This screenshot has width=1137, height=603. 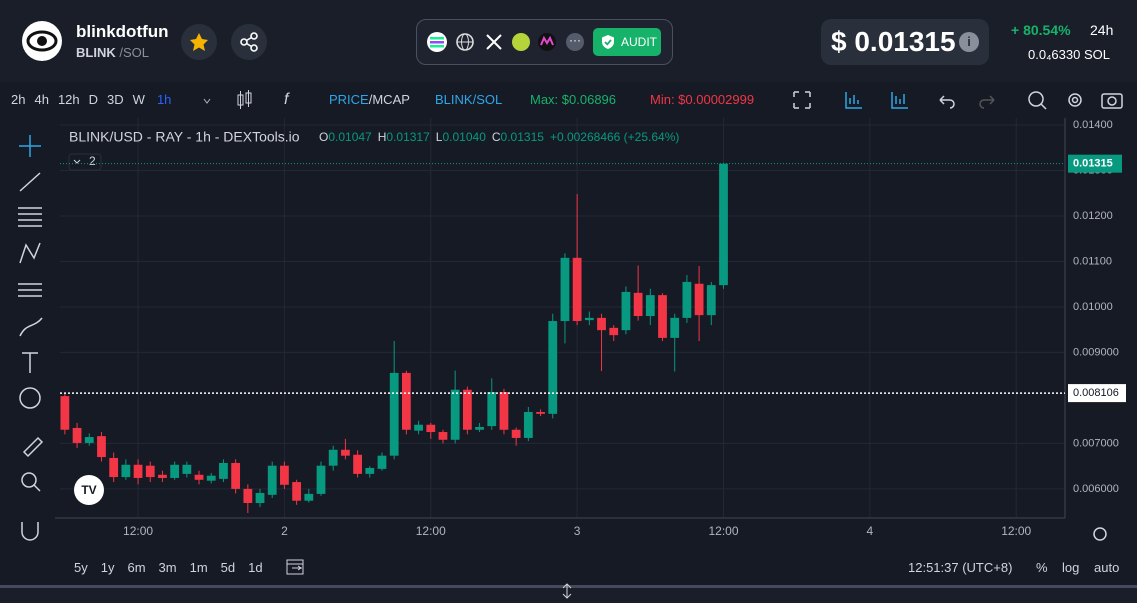 I want to click on share-icon, so click(x=249, y=42).